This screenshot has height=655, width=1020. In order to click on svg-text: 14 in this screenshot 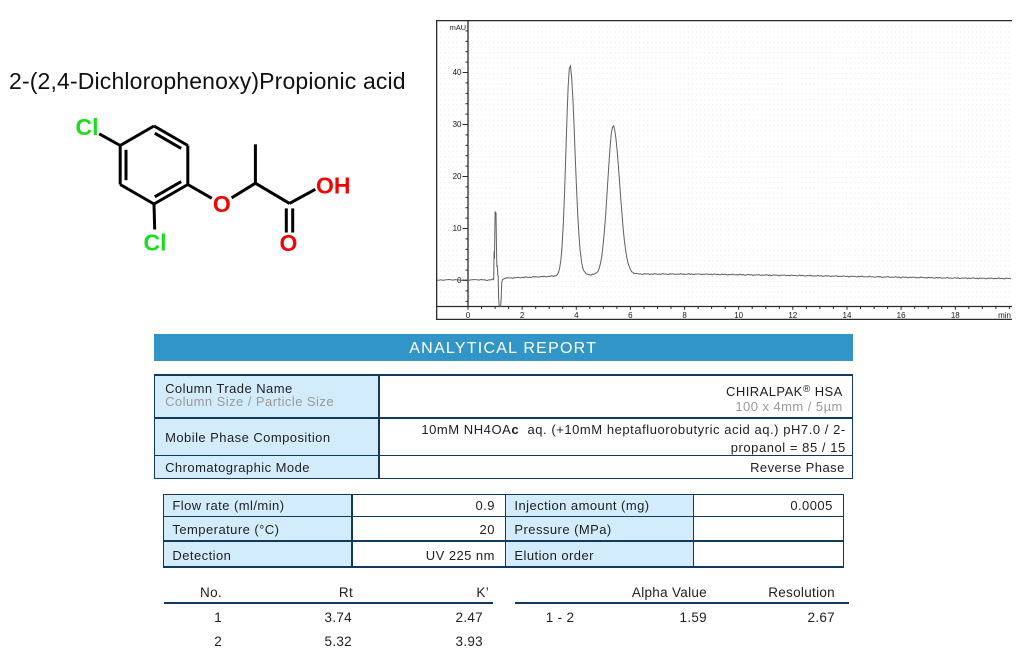, I will do `click(847, 315)`.